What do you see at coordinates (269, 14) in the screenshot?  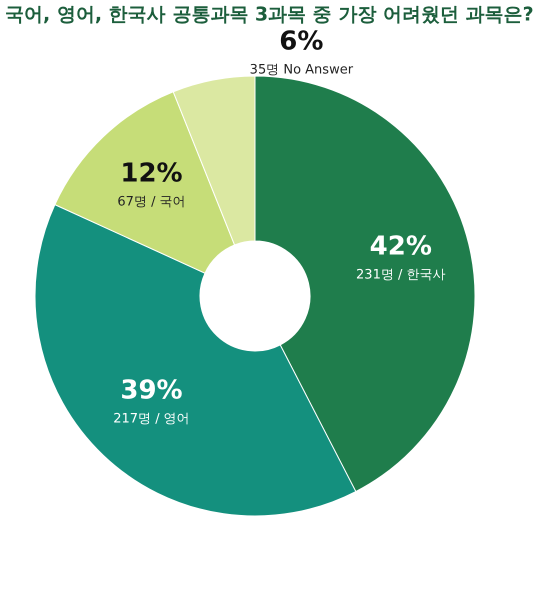 I see `chart-title: 국어, 영어, 한국사 공통과목 3과목 중 가장 어려웠던 과목은?` at bounding box center [269, 14].